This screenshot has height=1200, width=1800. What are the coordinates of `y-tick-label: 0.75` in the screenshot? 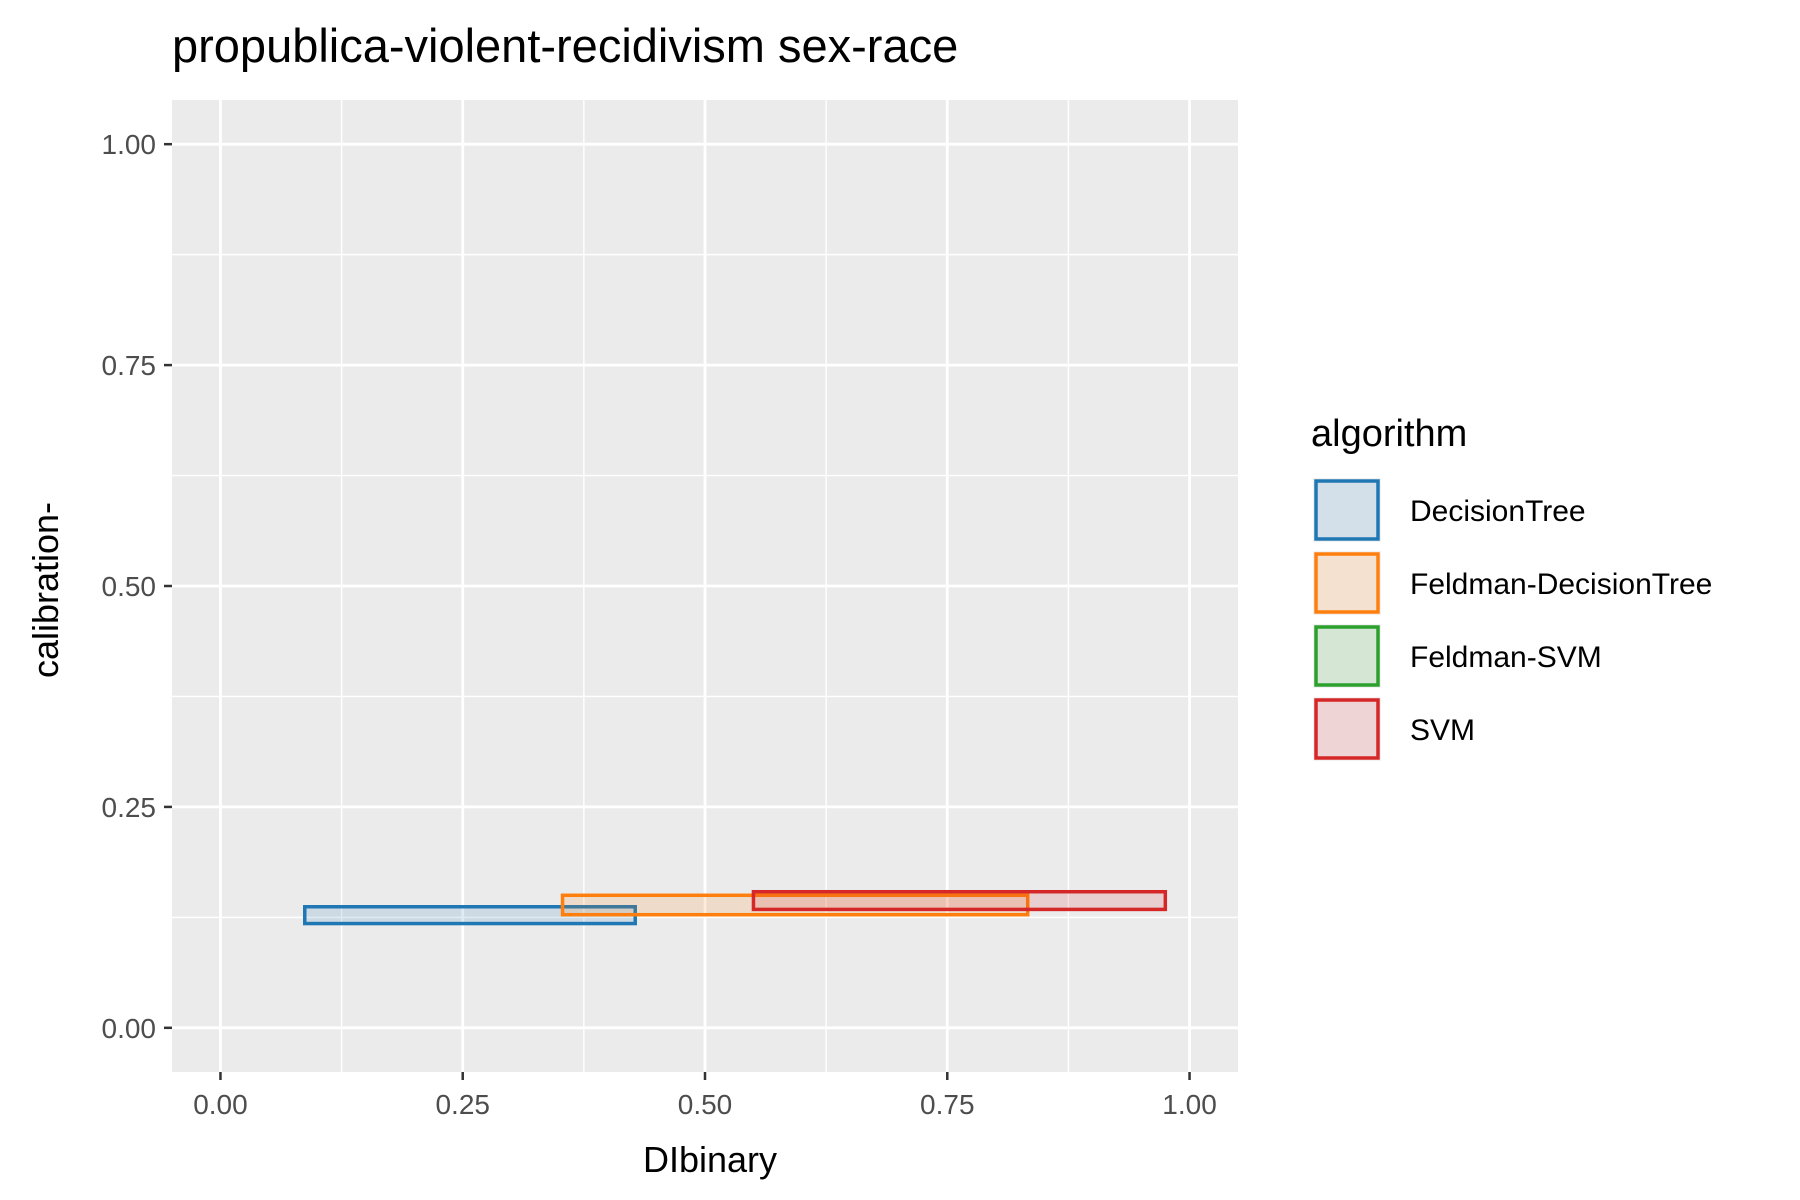 It's located at (129, 365).